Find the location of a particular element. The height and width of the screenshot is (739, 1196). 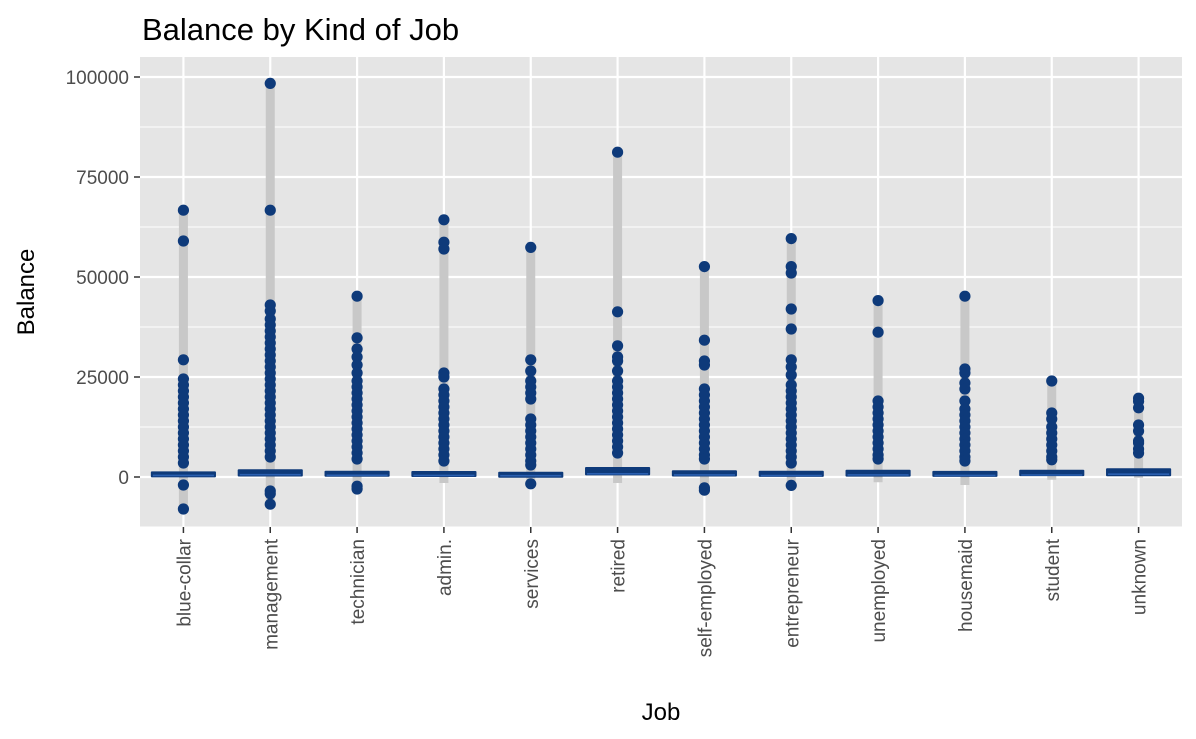

y-axis-title: Balance is located at coordinates (26, 292).